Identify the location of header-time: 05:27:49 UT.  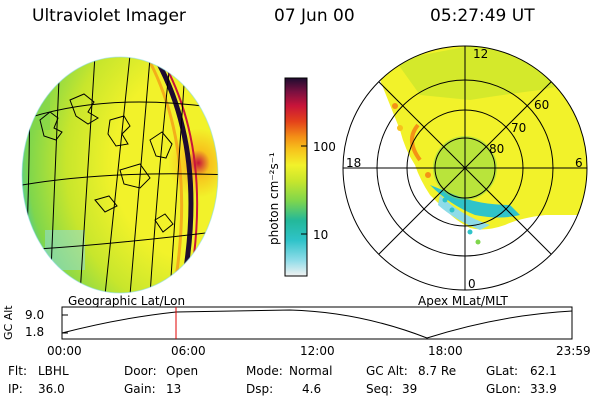
(482, 16).